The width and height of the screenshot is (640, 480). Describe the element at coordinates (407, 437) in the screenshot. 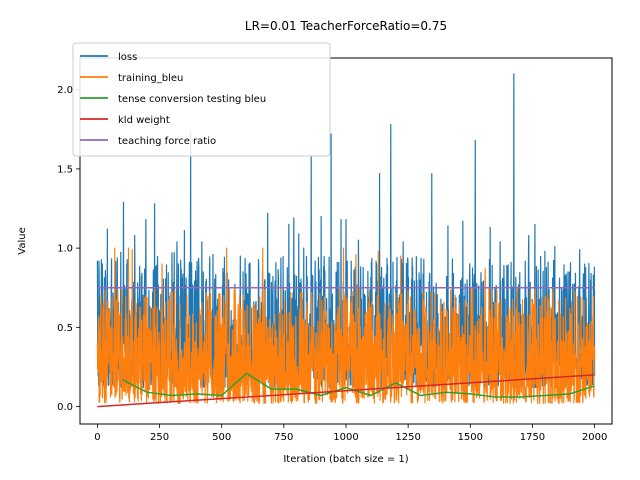

I see `x-tick-label: 1250` at that location.